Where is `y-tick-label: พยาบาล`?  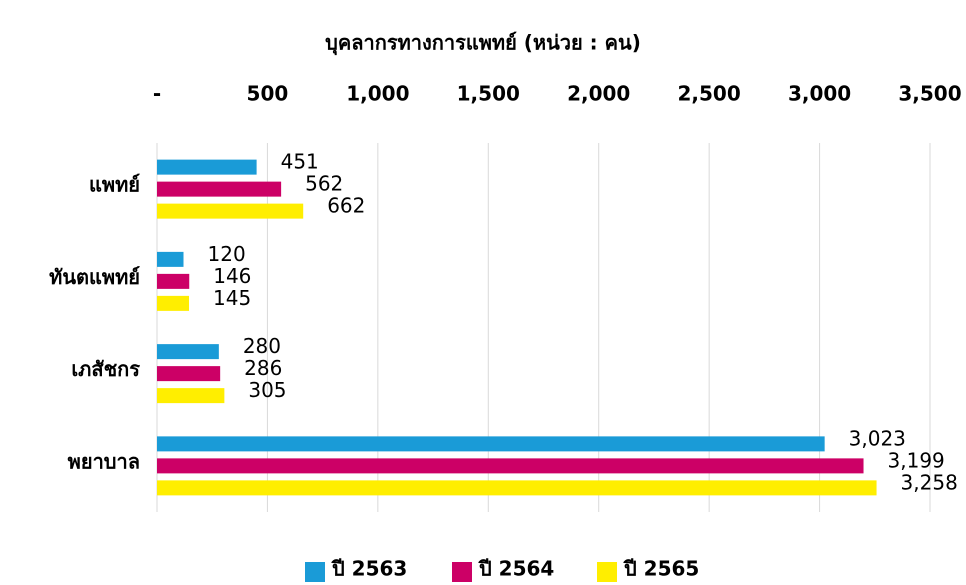 y-tick-label: พยาบาล is located at coordinates (104, 461).